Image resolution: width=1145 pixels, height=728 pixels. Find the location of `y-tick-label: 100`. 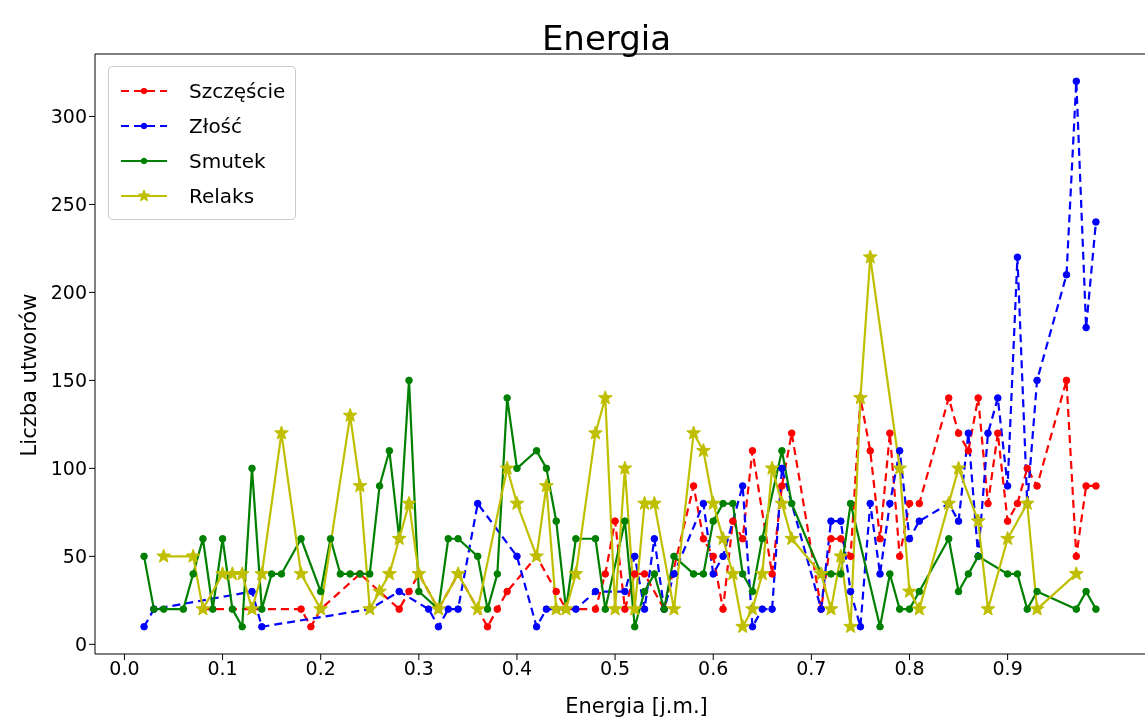

y-tick-label: 100 is located at coordinates (68, 468).